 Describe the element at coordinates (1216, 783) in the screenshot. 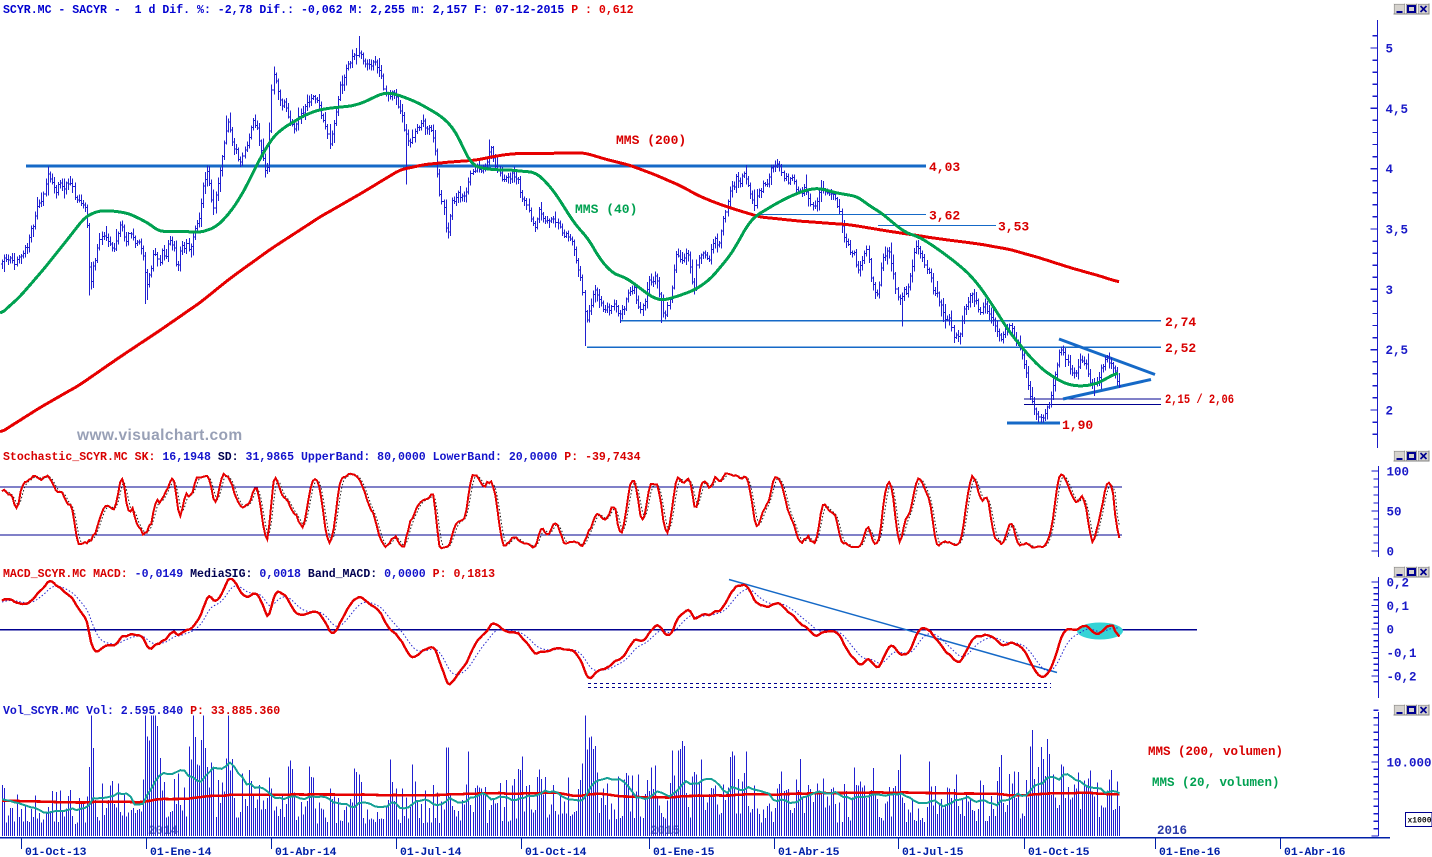

I see `svg-text: MMS (20, volumen)` at that location.